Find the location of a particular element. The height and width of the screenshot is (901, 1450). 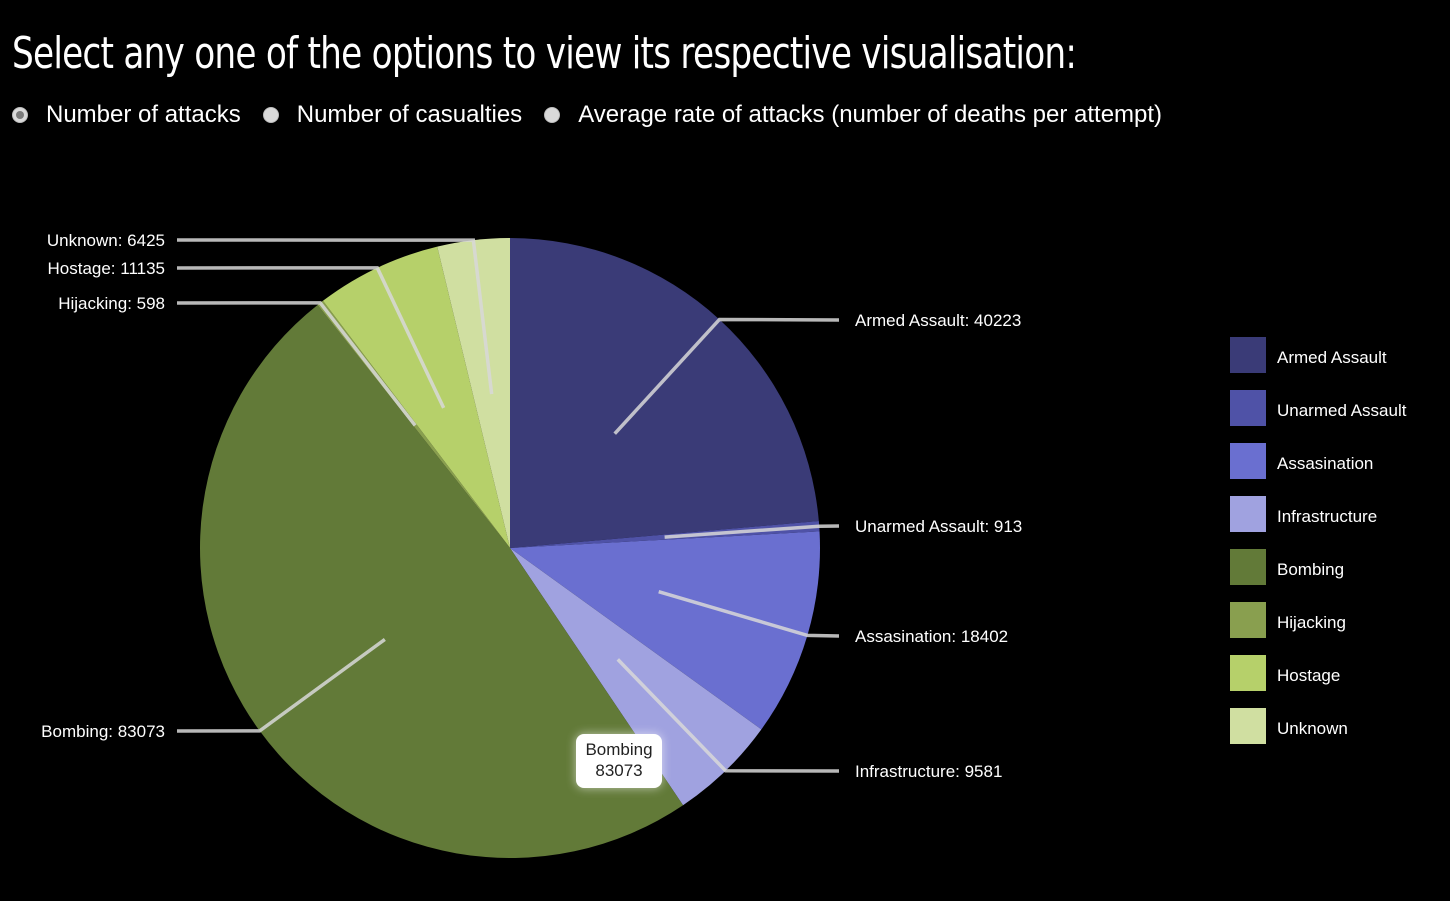

tooltip-category: Bombing is located at coordinates (619, 749).